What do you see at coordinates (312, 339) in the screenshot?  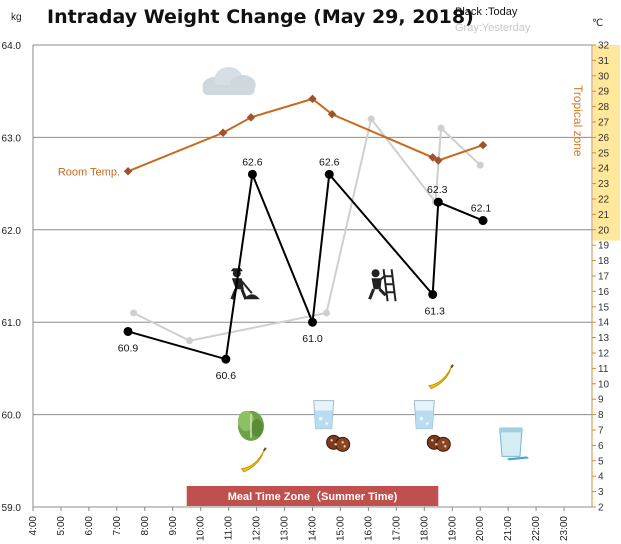 I see `today-data-label: 61.0` at bounding box center [312, 339].